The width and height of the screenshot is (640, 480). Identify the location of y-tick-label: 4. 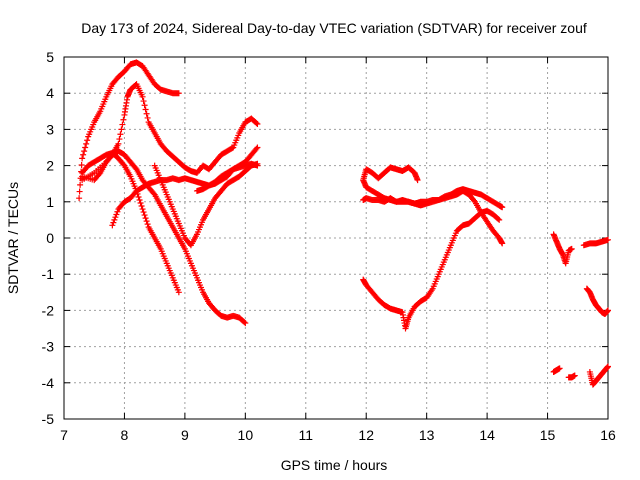
(50, 93).